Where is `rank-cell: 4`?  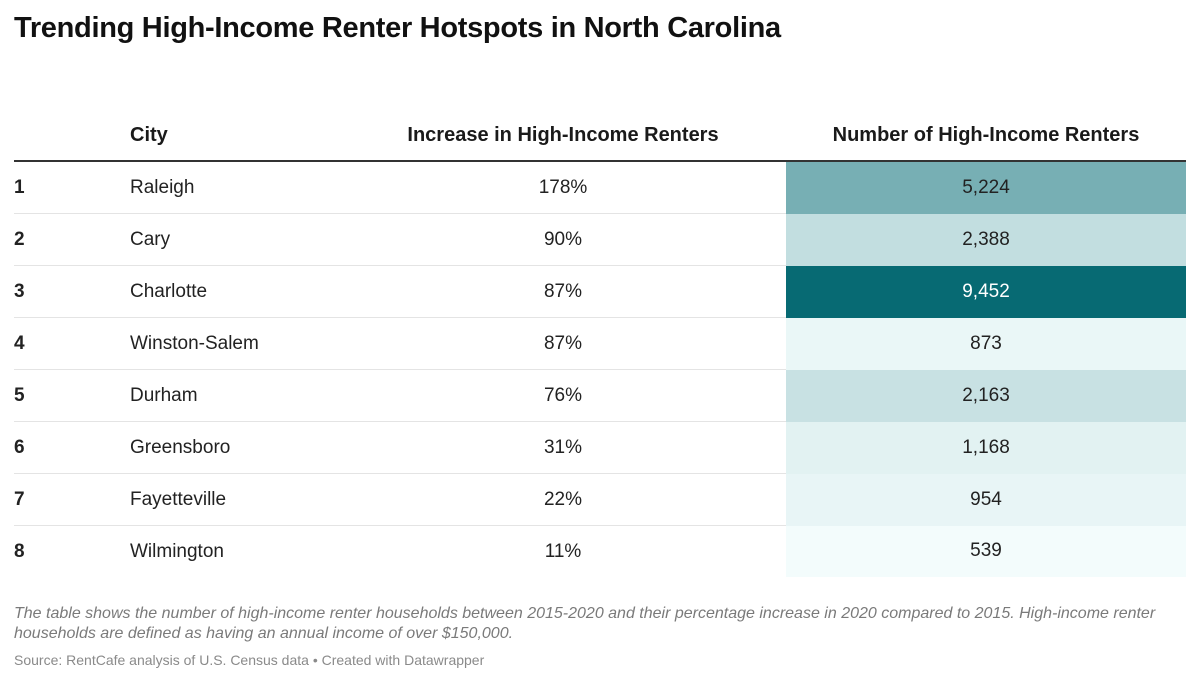 rank-cell: 4 is located at coordinates (72, 343).